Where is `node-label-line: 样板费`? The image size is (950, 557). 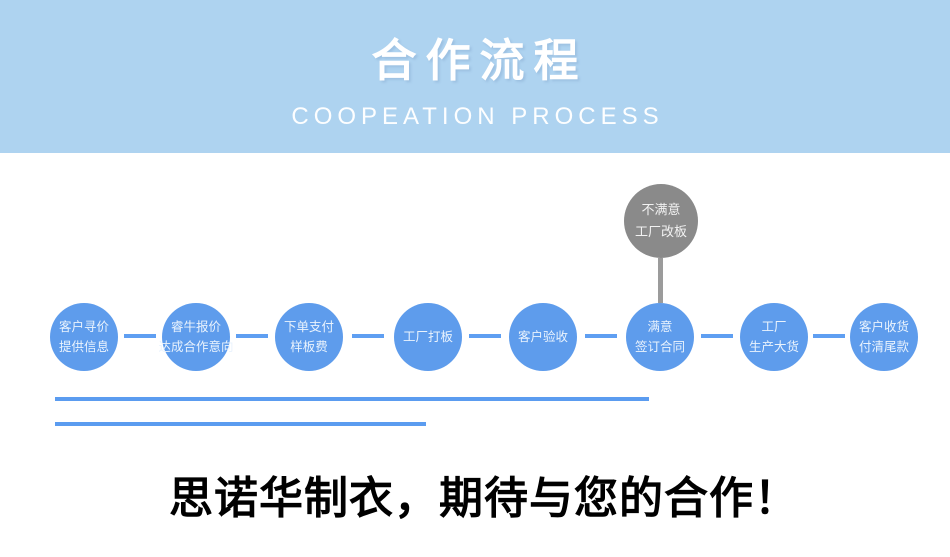
node-label-line: 样板费 is located at coordinates (309, 347).